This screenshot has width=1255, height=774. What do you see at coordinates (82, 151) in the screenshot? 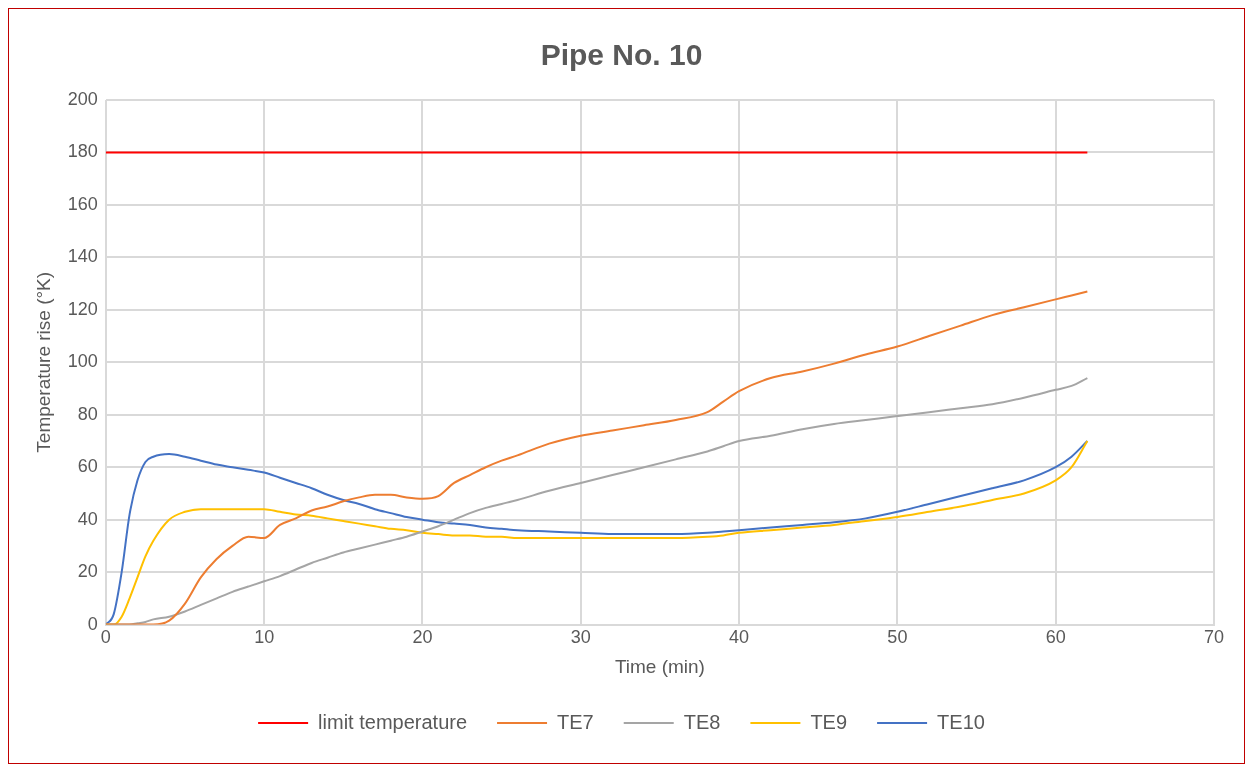
I see `y-tick-label: 180` at bounding box center [82, 151].